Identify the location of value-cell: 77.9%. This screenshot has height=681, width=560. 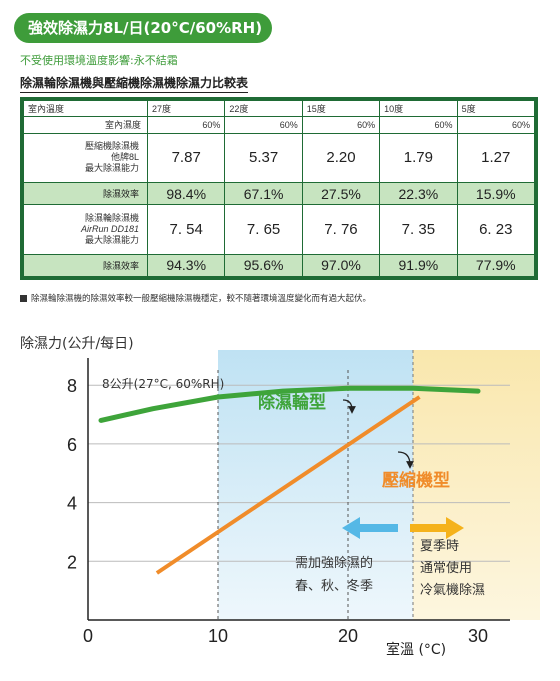
(496, 265).